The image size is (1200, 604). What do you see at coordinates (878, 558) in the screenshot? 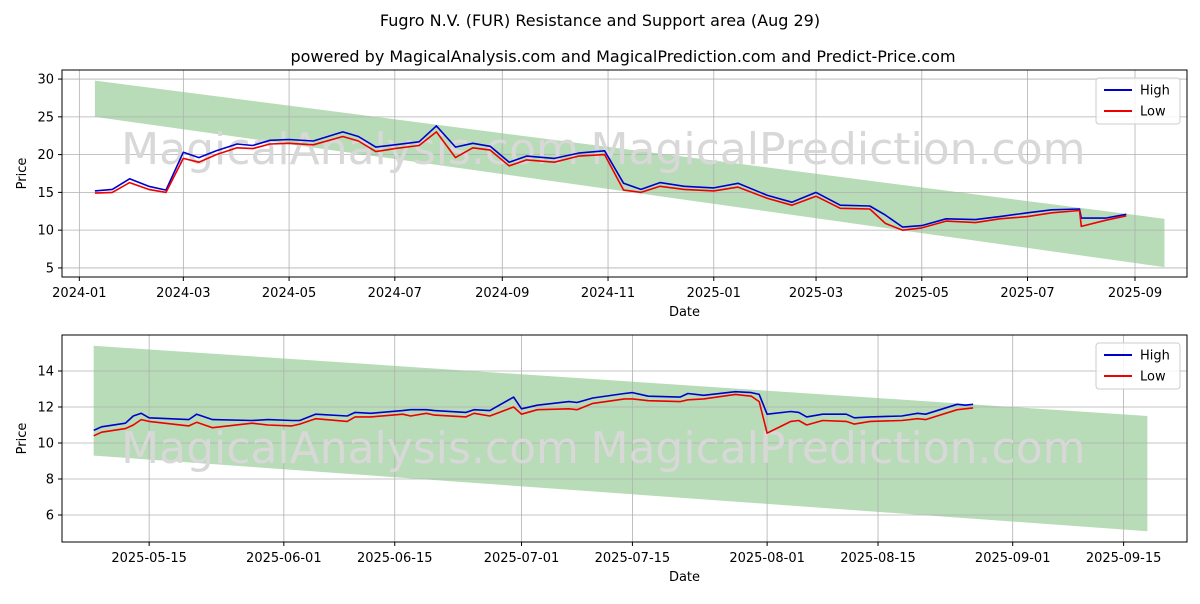
I see `x-tick-label: 2025-08-15` at bounding box center [878, 558].